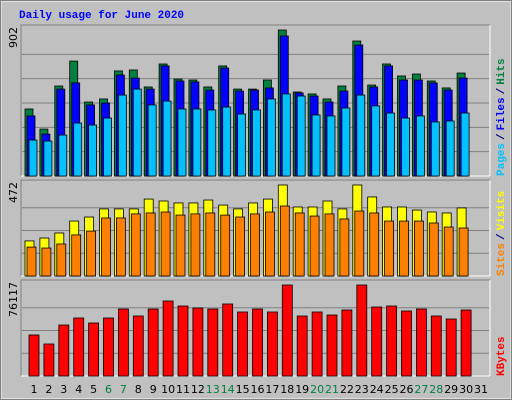 Image resolution: width=512 pixels, height=400 pixels. Describe the element at coordinates (138, 389) in the screenshot. I see `x-tick-label: 8` at that location.